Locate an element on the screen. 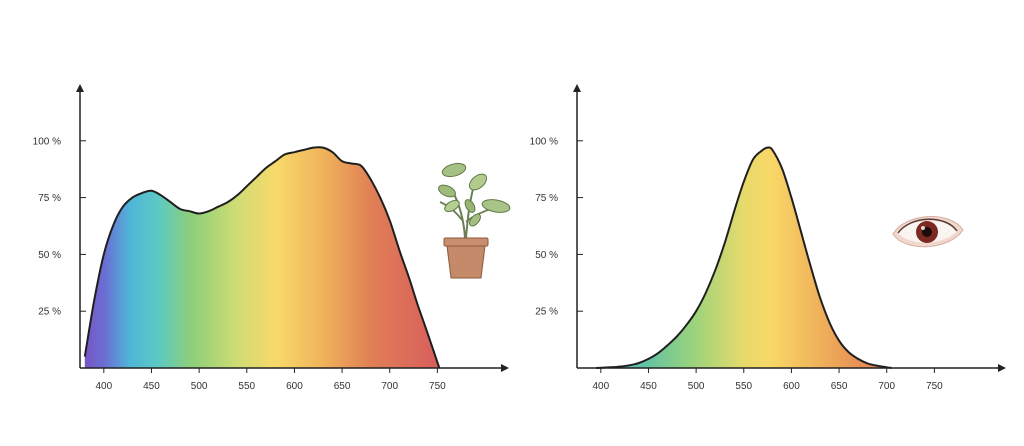 This screenshot has width=1024, height=446. series-area is located at coordinates (744, 257).